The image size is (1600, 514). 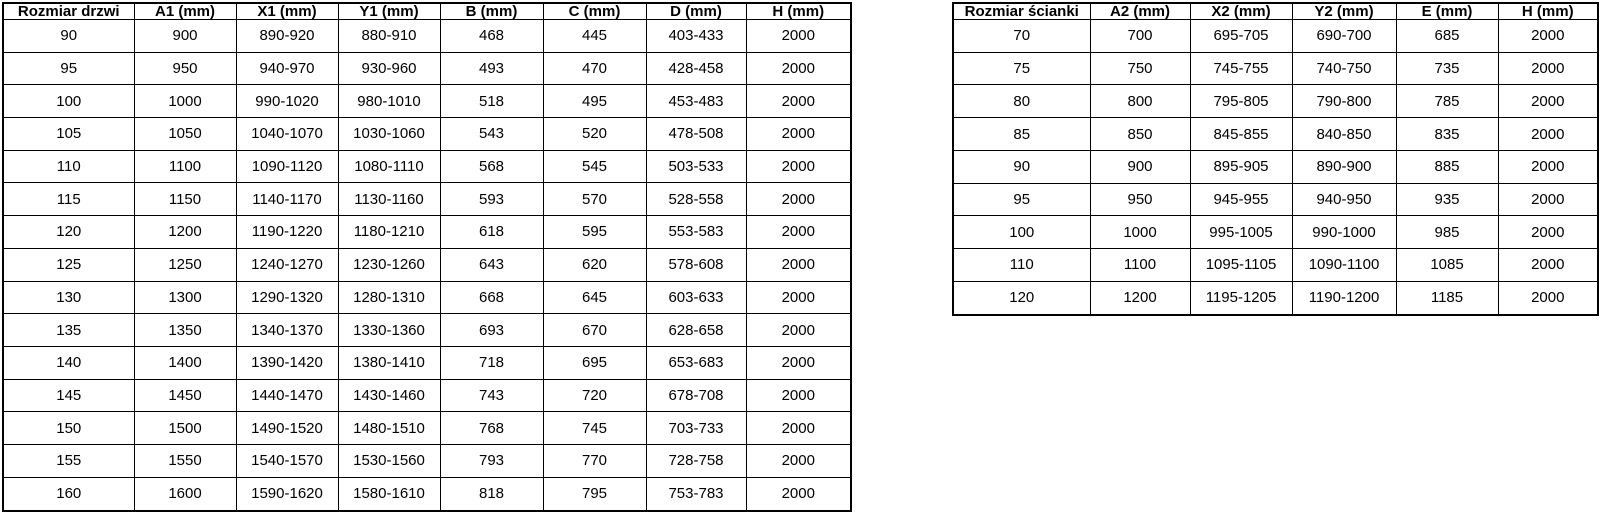 I want to click on table-cell: 940-970, so click(x=287, y=68).